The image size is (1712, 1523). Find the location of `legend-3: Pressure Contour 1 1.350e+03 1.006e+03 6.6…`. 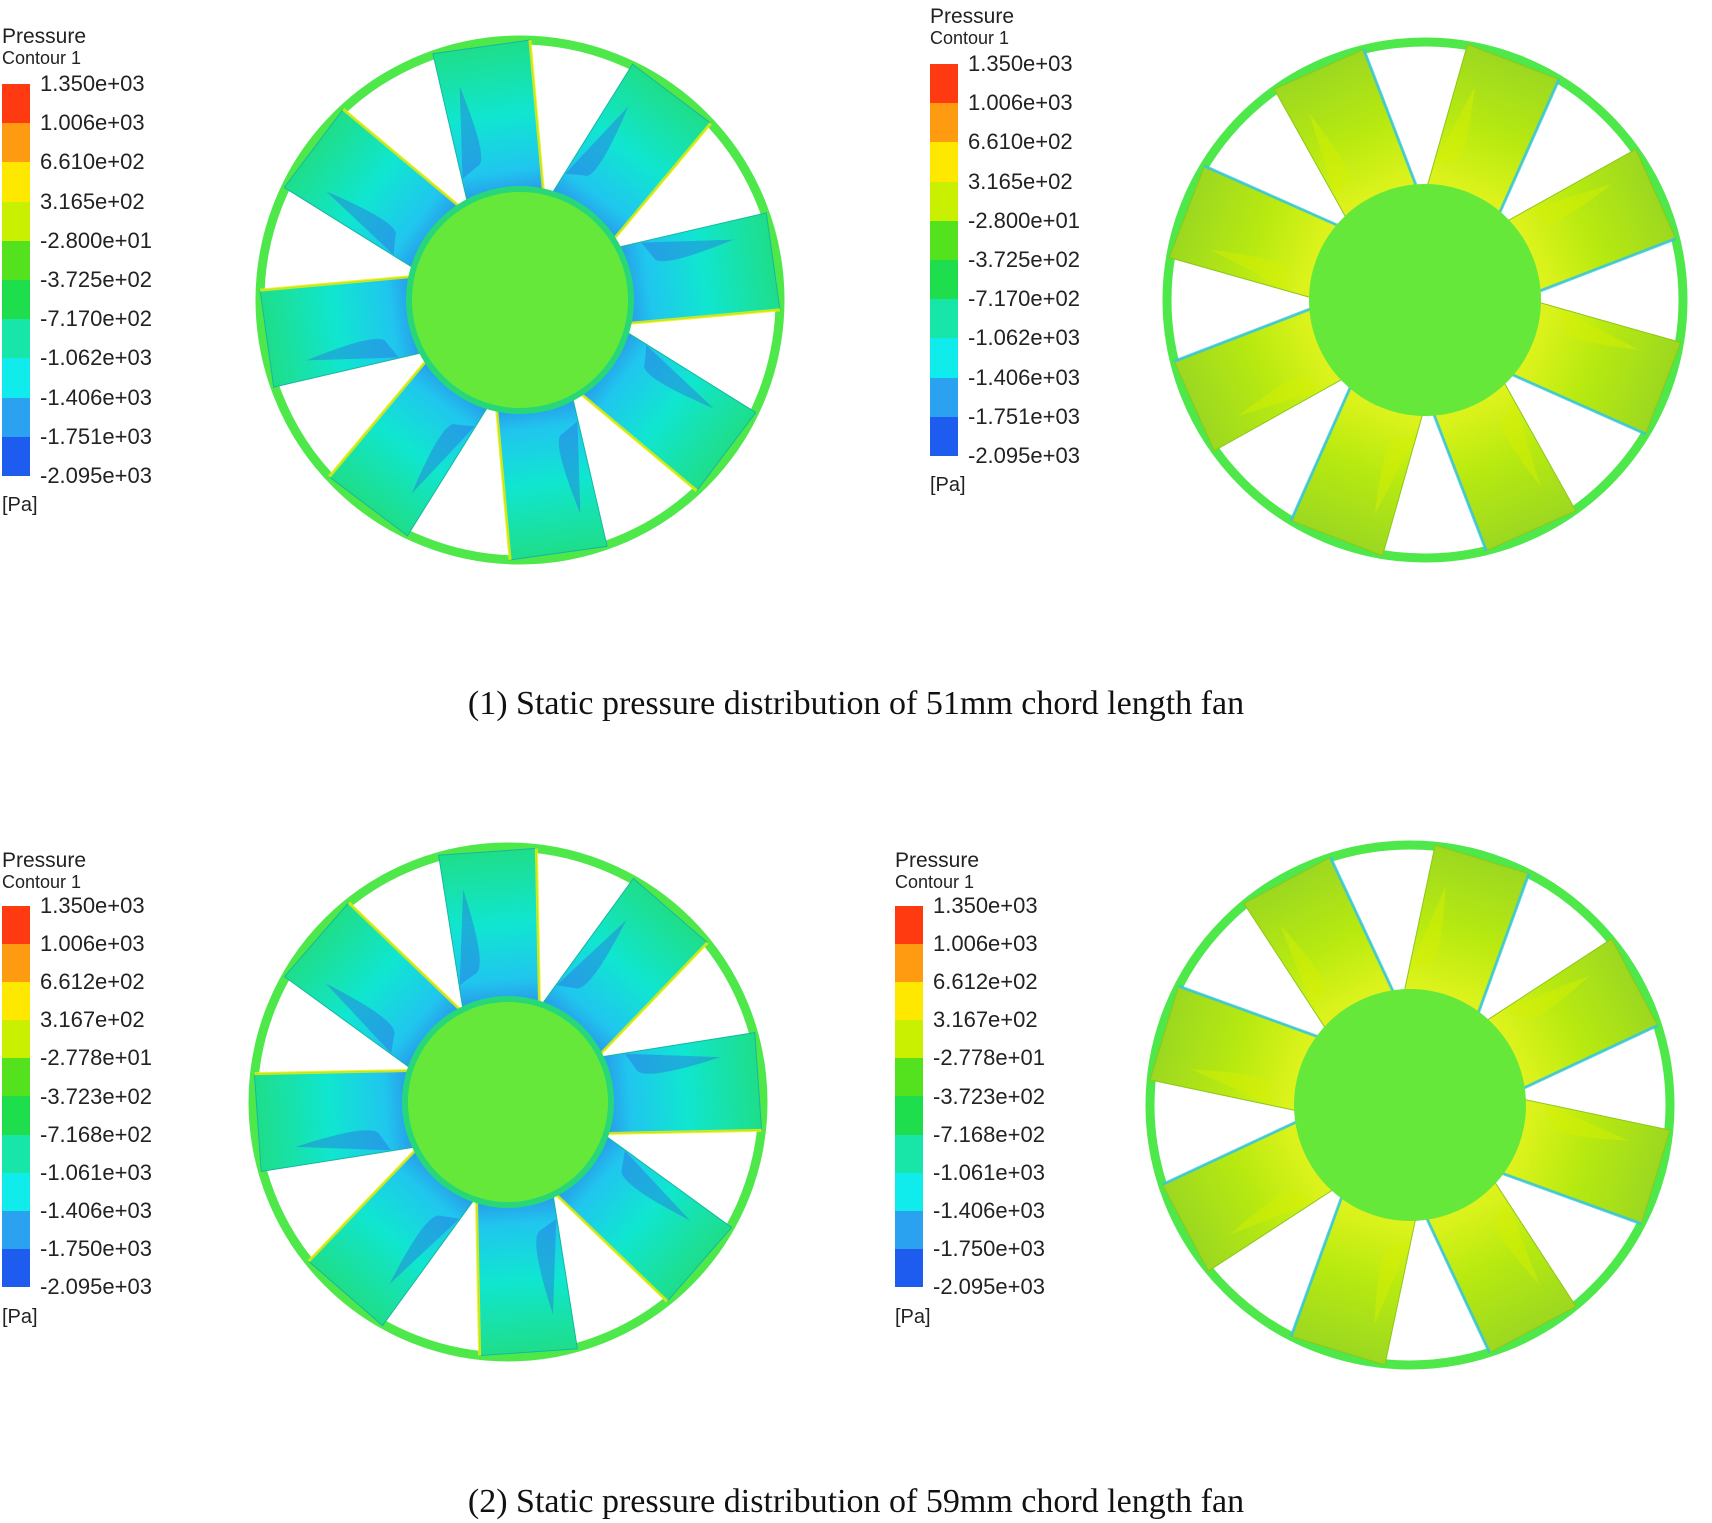

legend-3: Pressure Contour 1 1.350e+03 1.006e+03 6.6… is located at coordinates (92, 1095).